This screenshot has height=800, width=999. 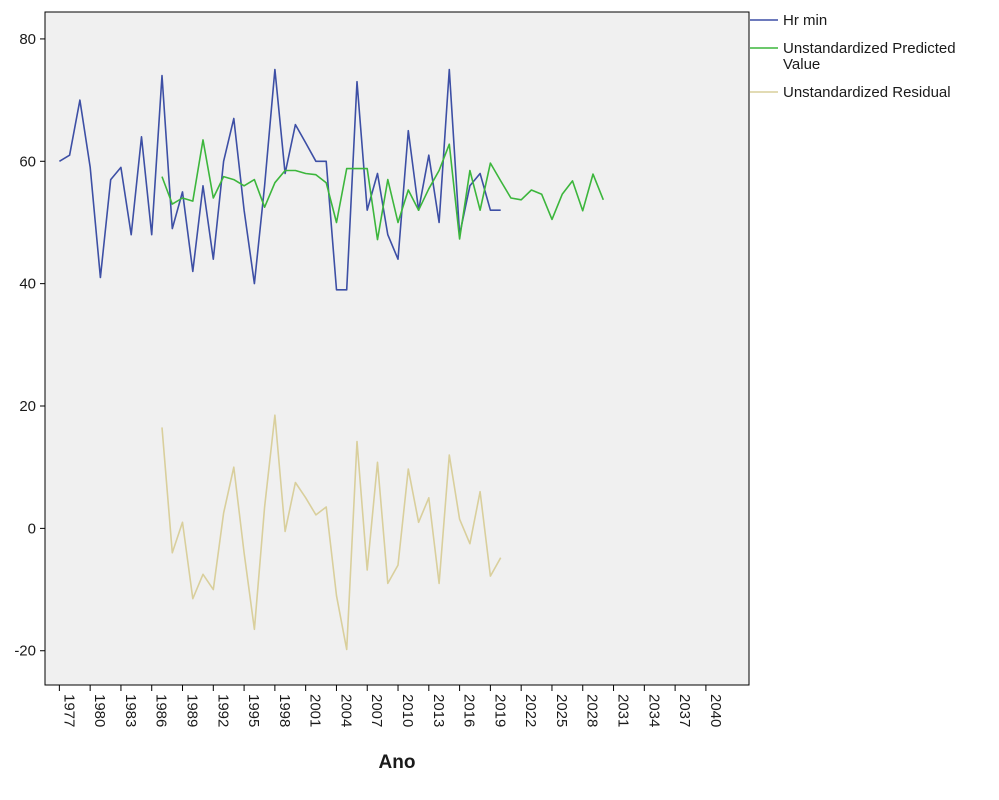 I want to click on x-axis-title: Ano, so click(x=397, y=762).